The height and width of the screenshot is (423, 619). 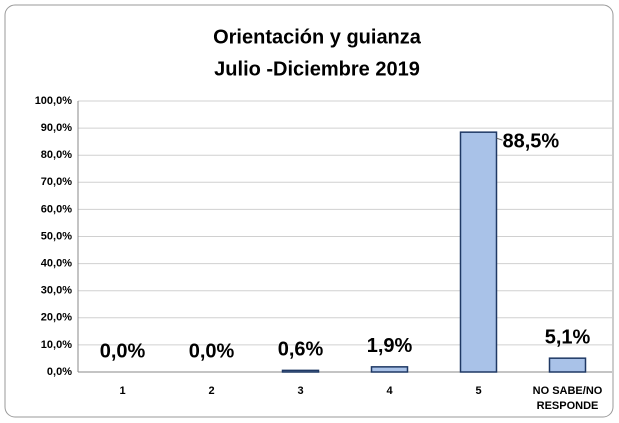 I want to click on y-tick-label: 100,0%, so click(x=54, y=101).